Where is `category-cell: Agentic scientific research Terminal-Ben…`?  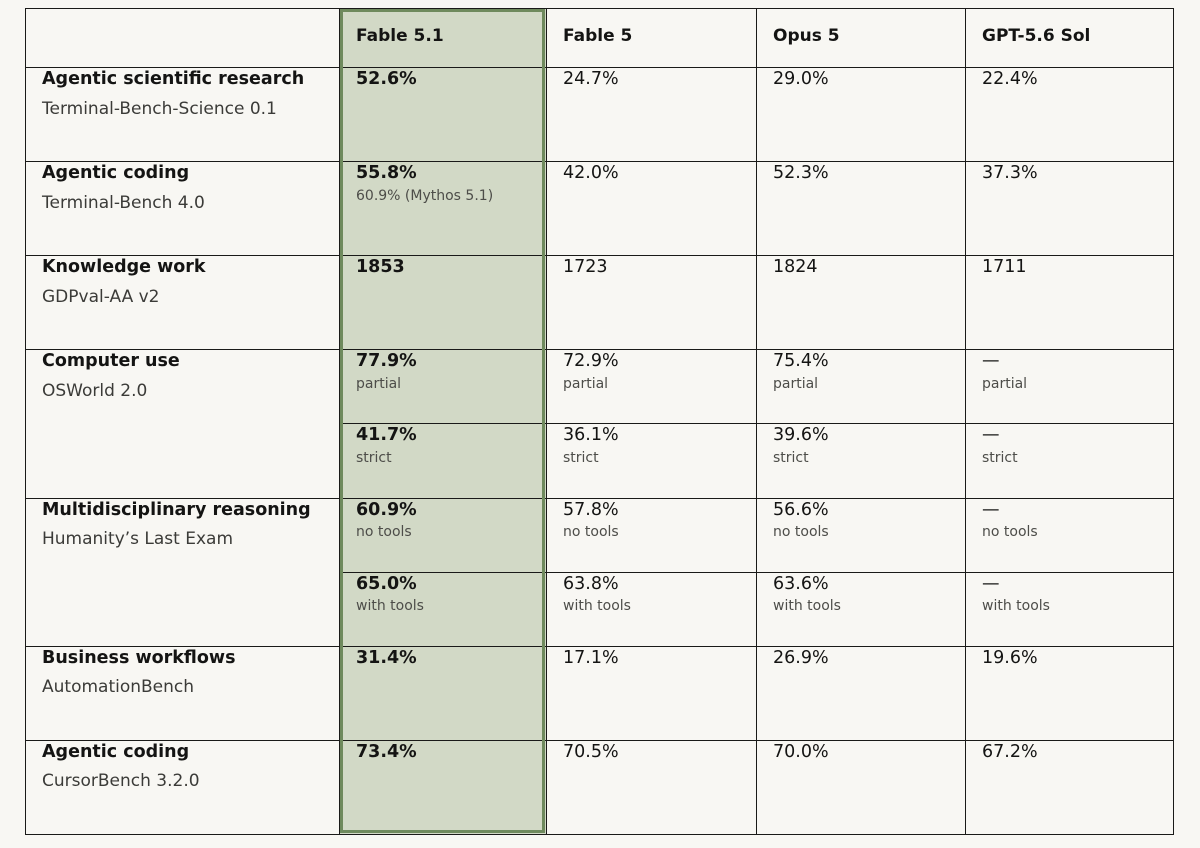
category-cell: Agentic scientific research Terminal-Ben… is located at coordinates (182, 114).